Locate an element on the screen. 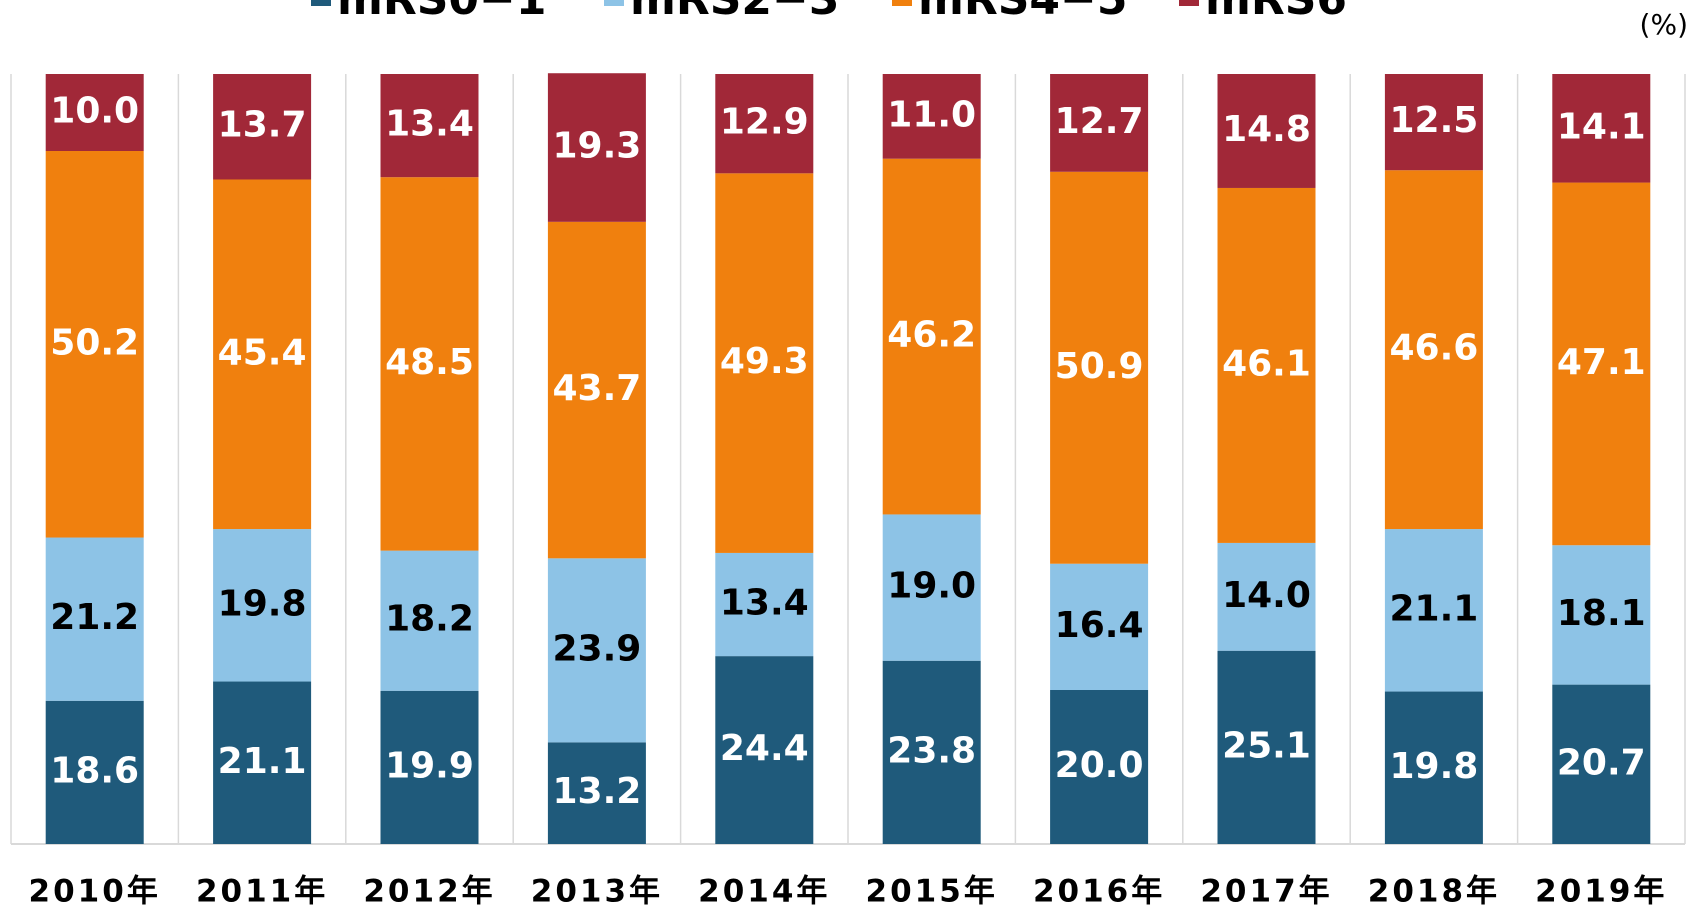 The image size is (1694, 909). data-label: 21.2 is located at coordinates (94, 617).